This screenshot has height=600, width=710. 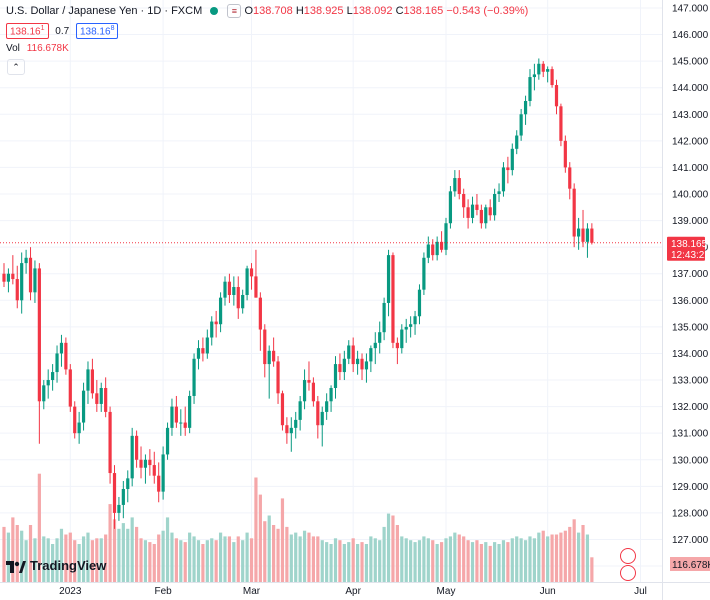 I want to click on x-tick-label: May, so click(x=446, y=591).